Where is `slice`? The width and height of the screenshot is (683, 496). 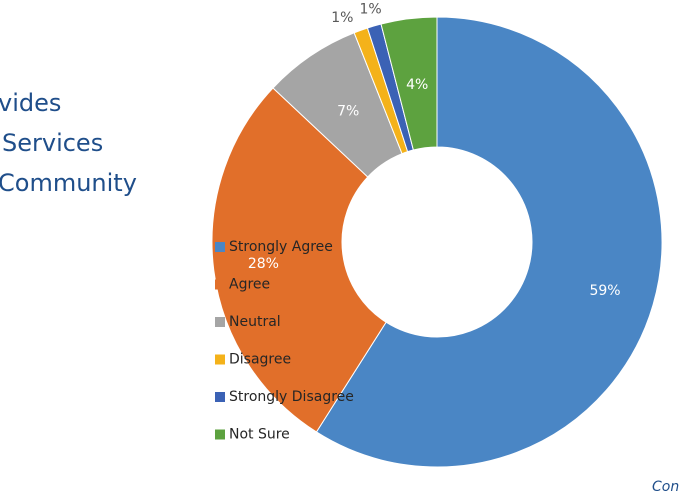 slice is located at coordinates (409, 83).